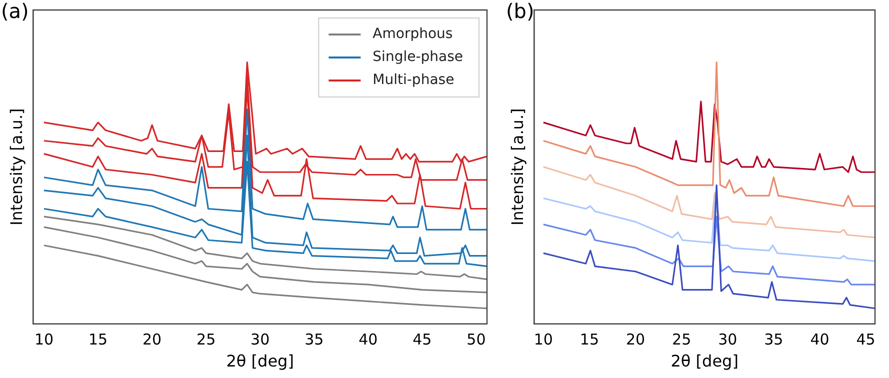 The width and height of the screenshot is (889, 378). I want to click on x-tick-label: 50, so click(476, 339).